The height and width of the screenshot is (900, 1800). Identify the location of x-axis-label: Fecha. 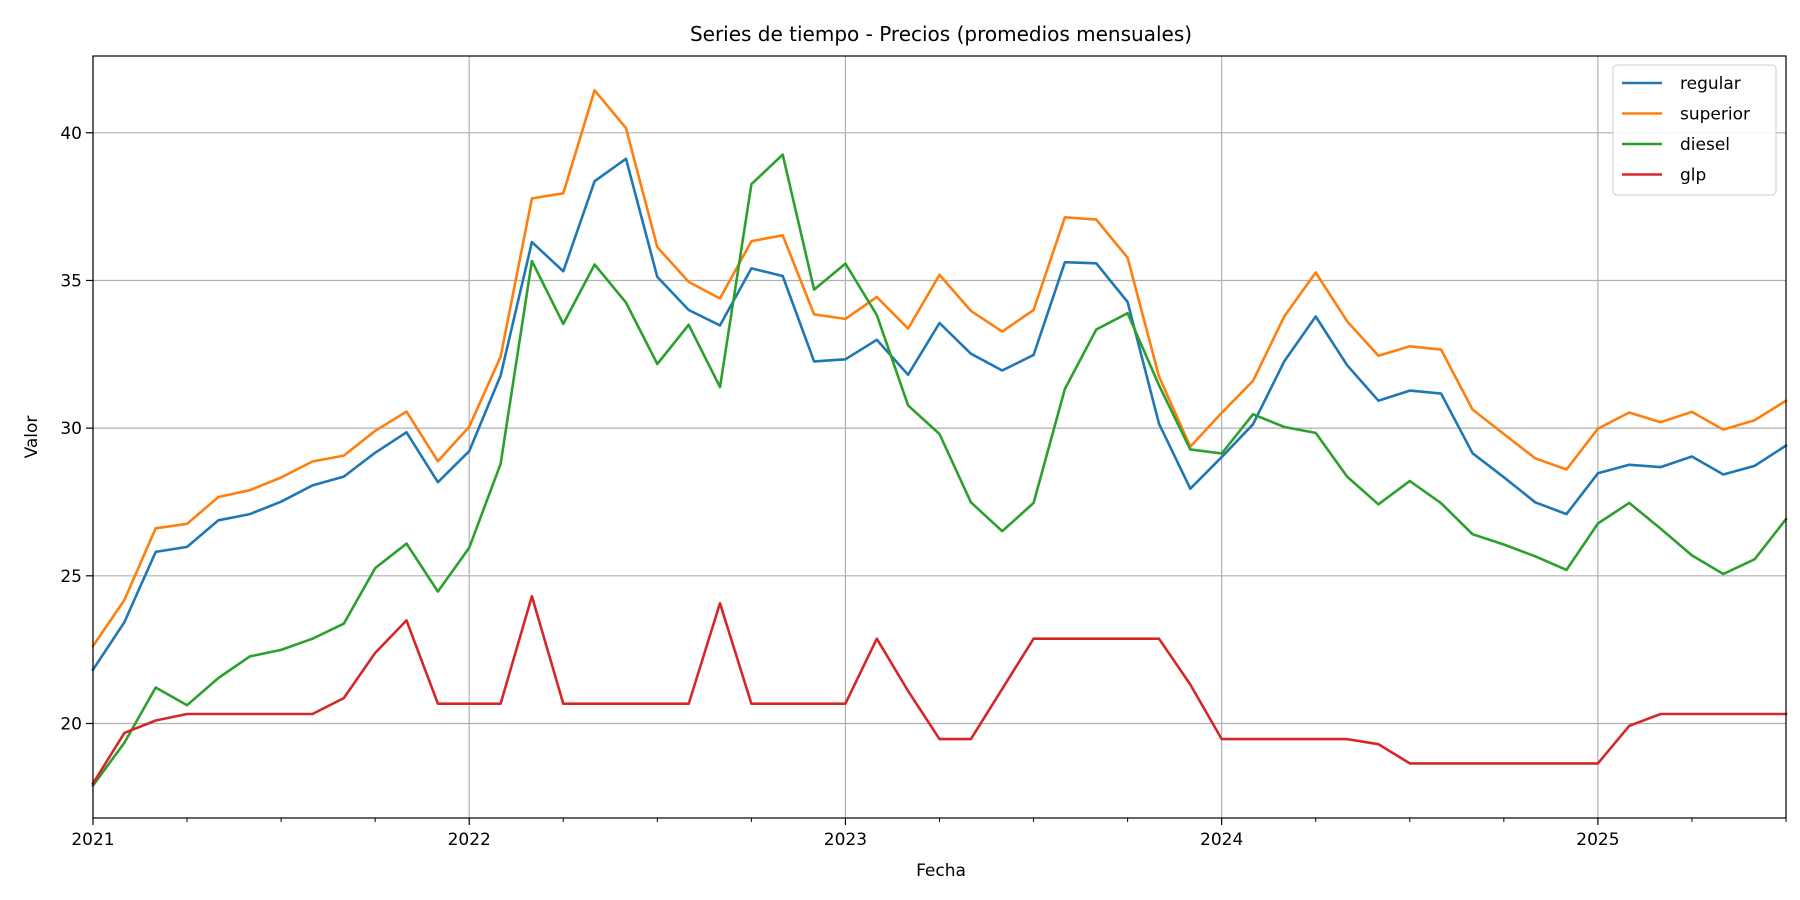
(941, 871).